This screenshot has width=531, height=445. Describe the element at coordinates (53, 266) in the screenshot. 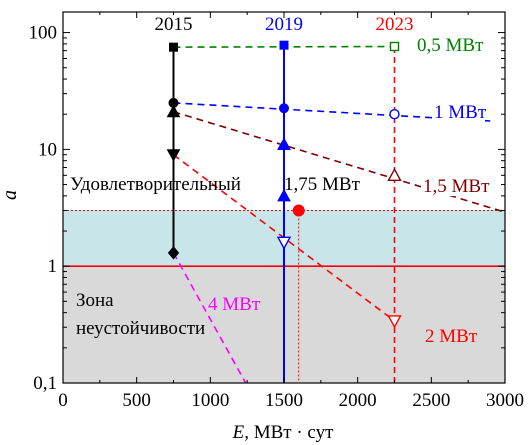

I see `y-tick-label: 1` at that location.